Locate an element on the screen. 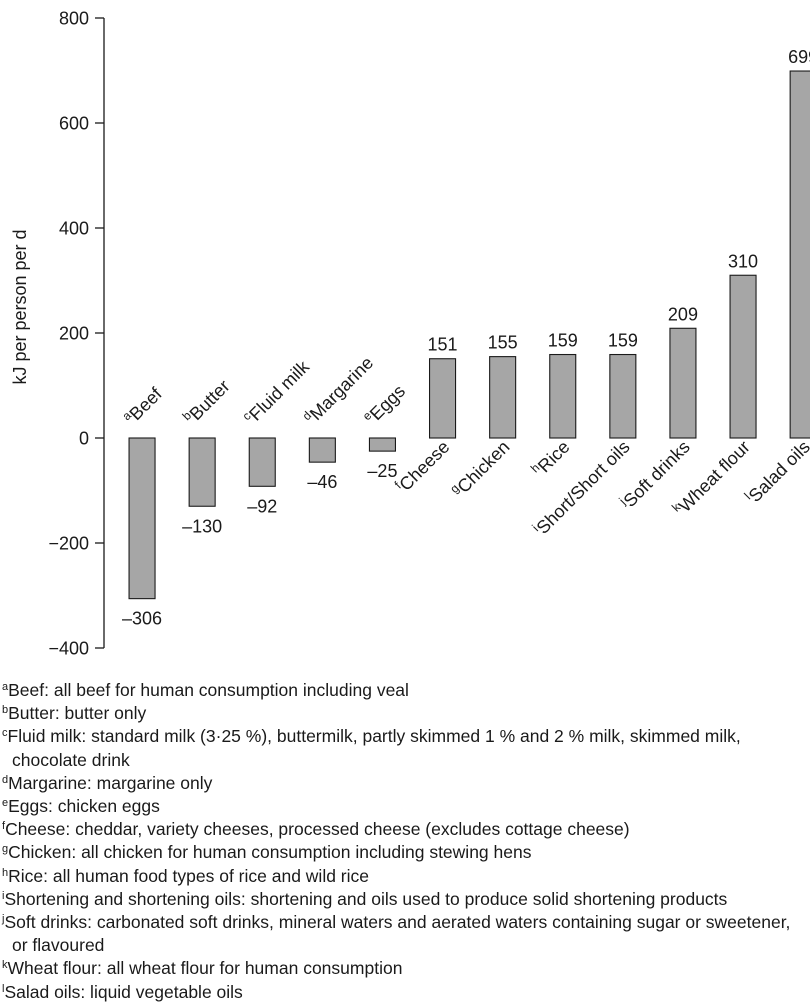 Image resolution: width=810 pixels, height=1004 pixels. category-text: hRice is located at coordinates (551, 458).